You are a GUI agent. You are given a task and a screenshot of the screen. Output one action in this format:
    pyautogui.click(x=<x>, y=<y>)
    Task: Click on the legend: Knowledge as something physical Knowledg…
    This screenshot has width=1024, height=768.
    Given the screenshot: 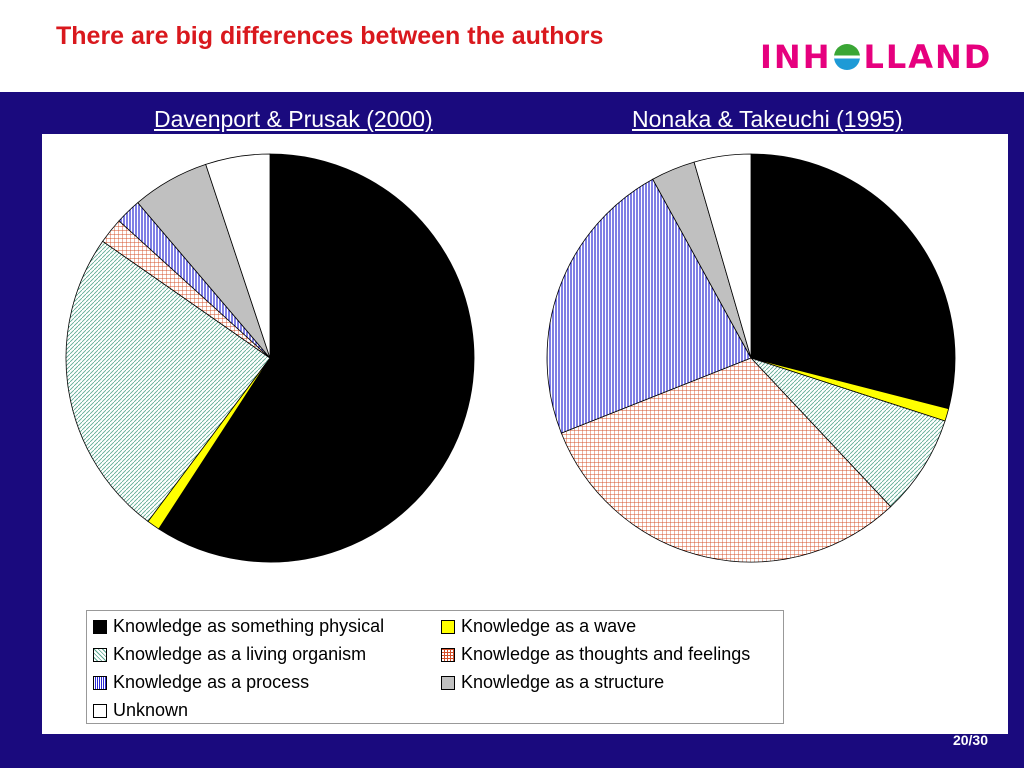 What is the action you would take?
    pyautogui.click(x=435, y=667)
    